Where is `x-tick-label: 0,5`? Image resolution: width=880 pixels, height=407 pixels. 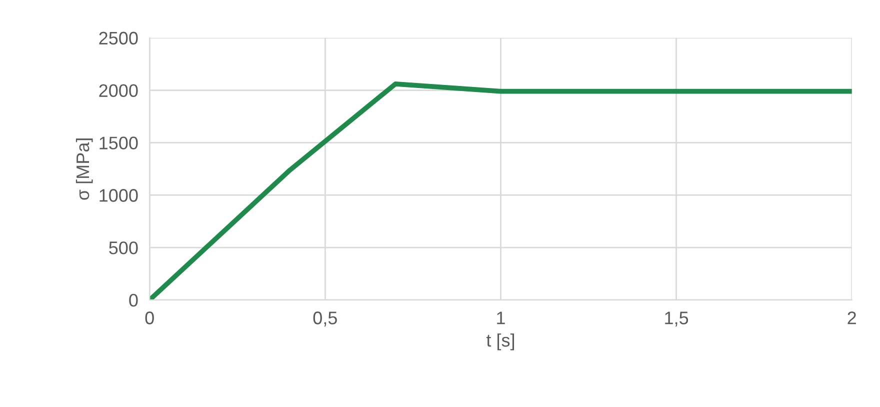
x-tick-label: 0,5 is located at coordinates (325, 319).